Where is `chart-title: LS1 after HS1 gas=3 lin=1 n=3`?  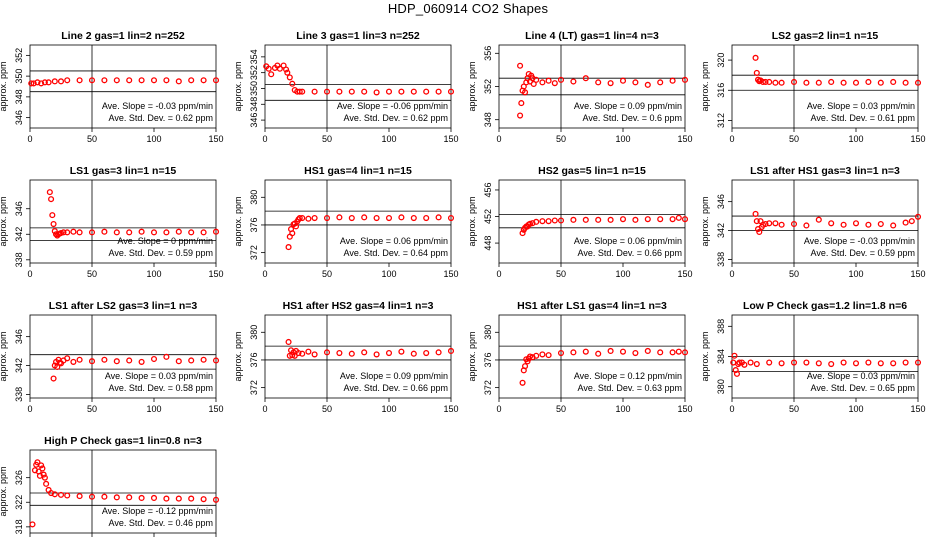 chart-title: LS1 after HS1 gas=3 lin=1 n=3 is located at coordinates (825, 171).